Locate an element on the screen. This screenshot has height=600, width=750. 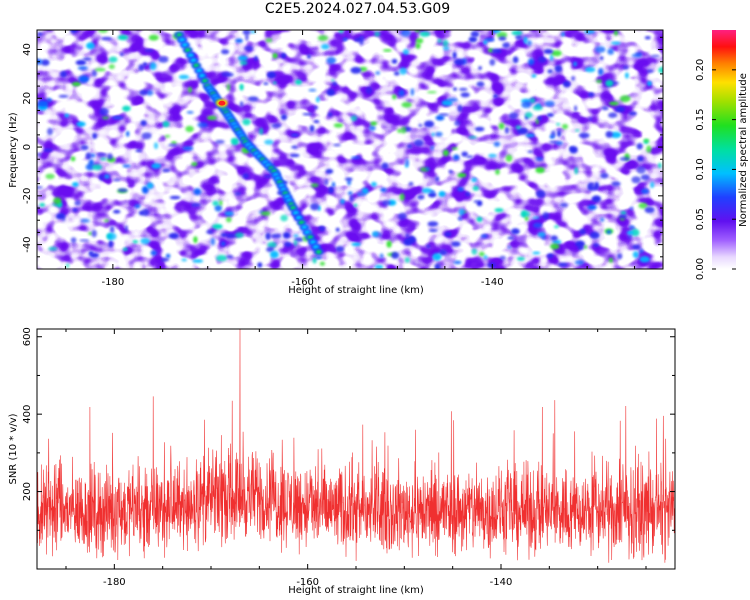
colorbar-tick-label: 0.10 is located at coordinates (700, 169).